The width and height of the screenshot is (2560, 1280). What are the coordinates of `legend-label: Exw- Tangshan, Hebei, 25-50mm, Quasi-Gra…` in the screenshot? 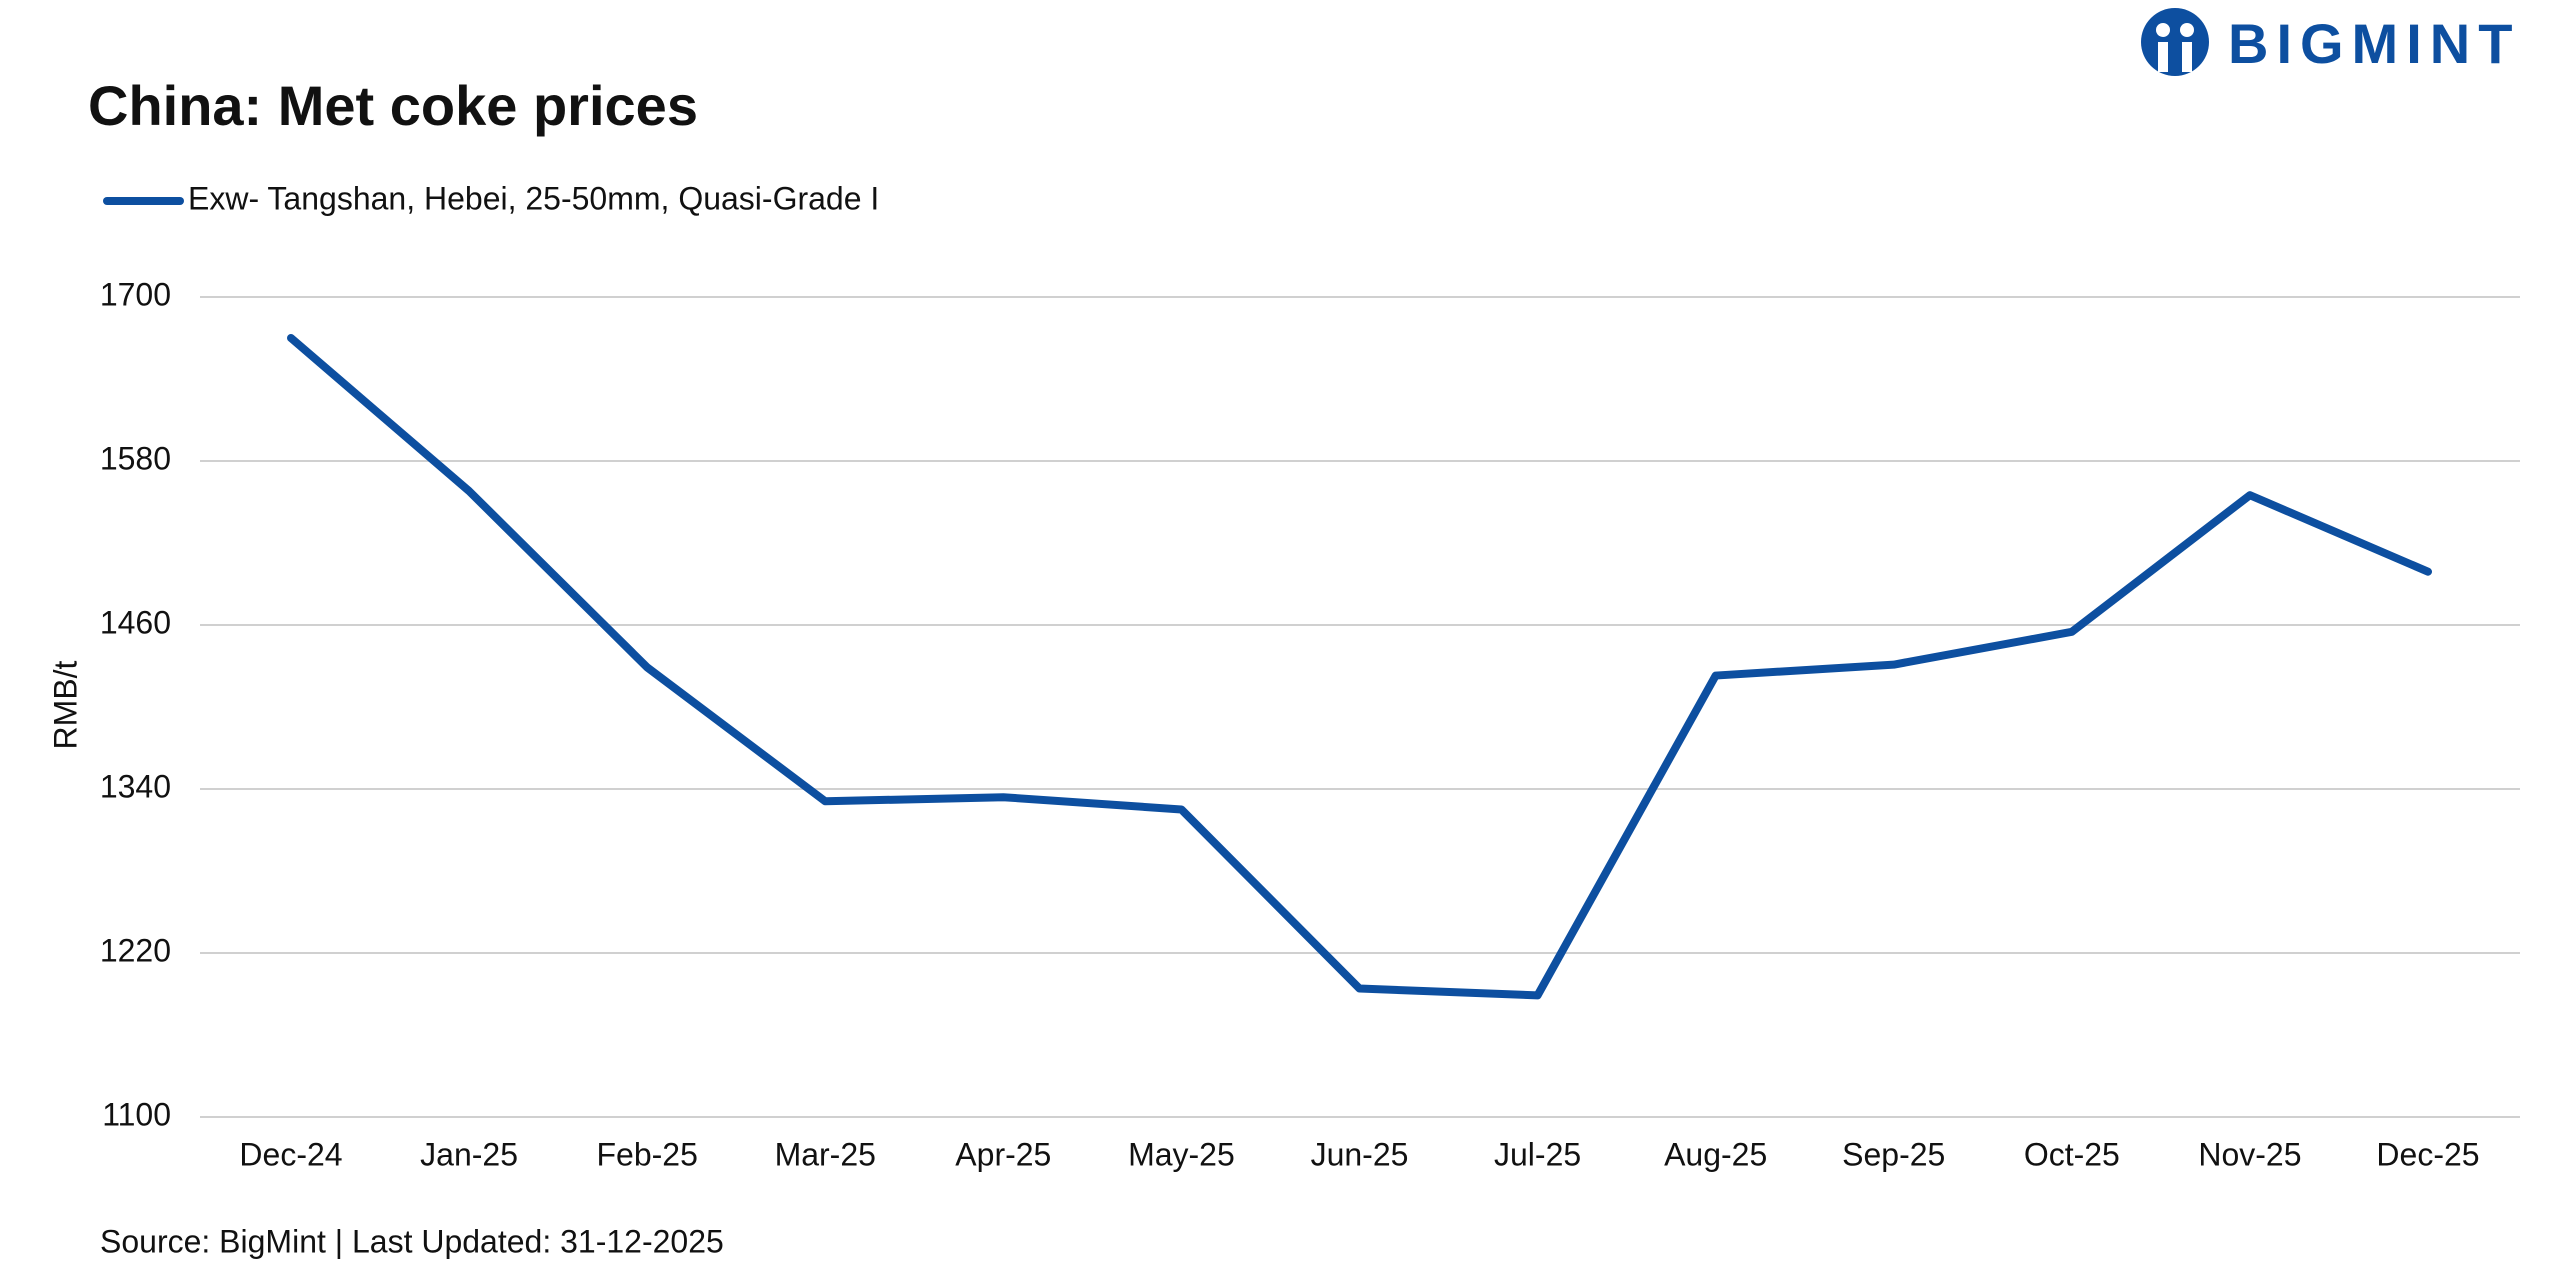 It's located at (533, 198).